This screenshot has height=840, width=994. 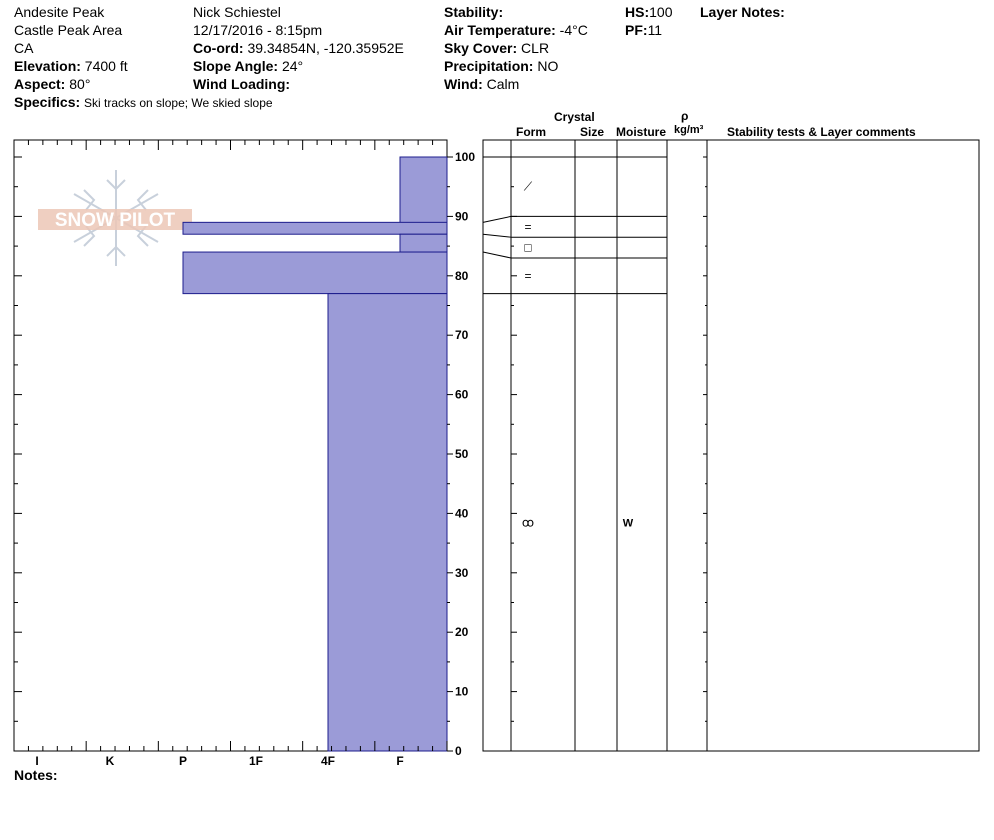 I want to click on air-temp-label: Air Temperature:, so click(x=500, y=30).